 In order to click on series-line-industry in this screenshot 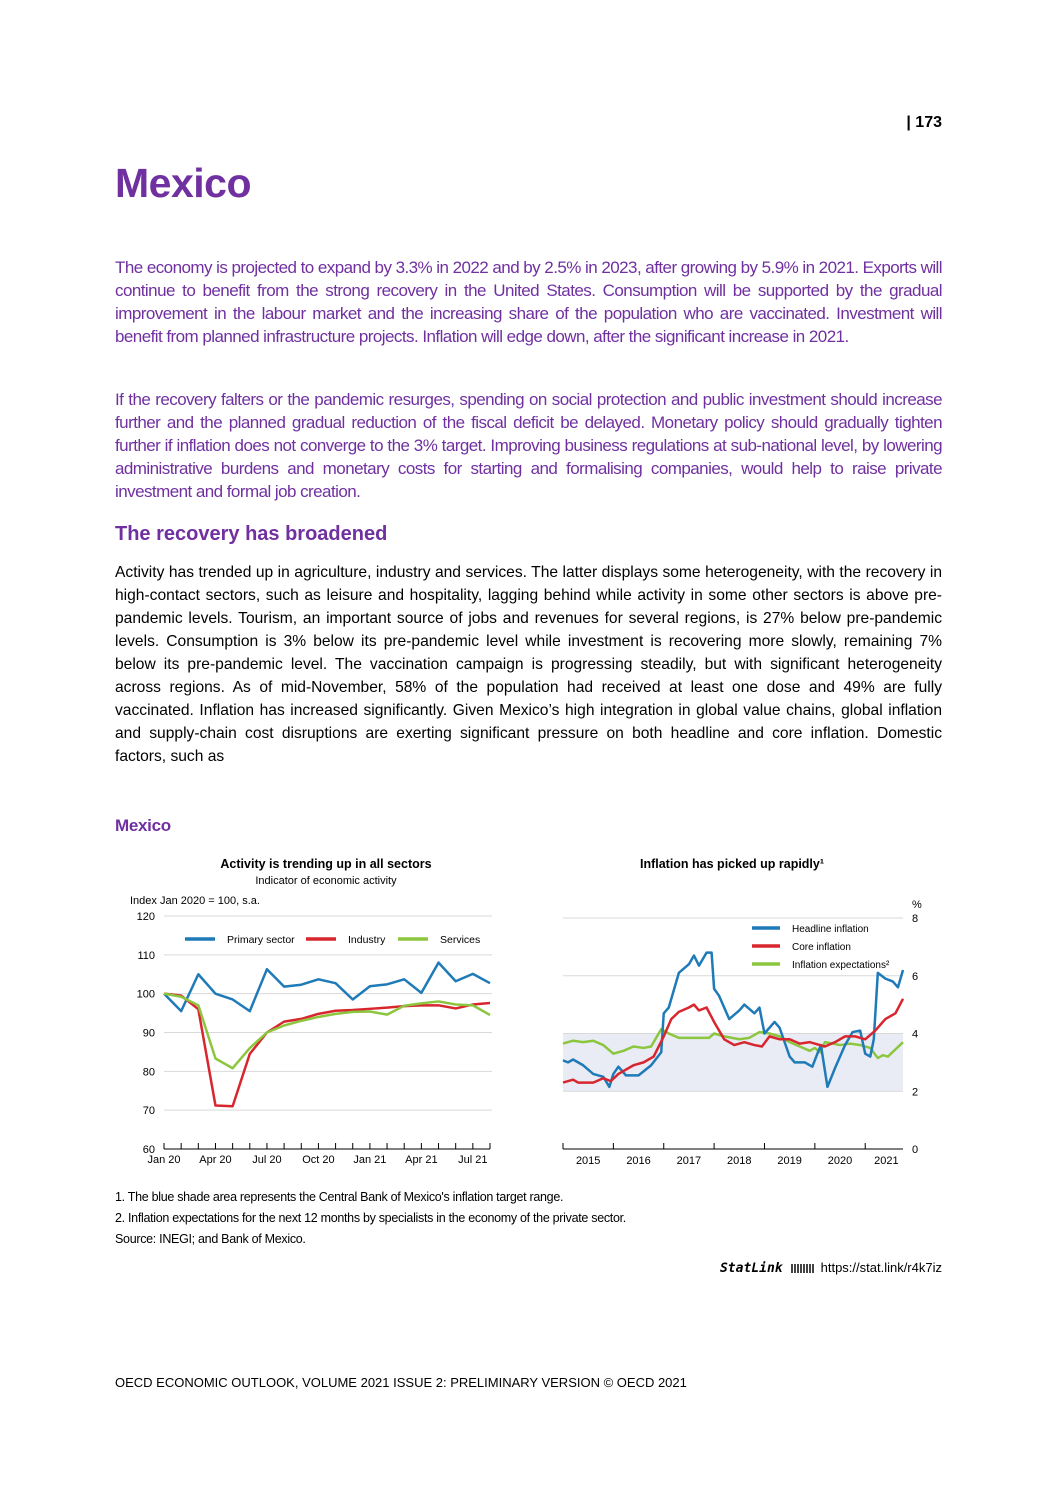, I will do `click(327, 1050)`.